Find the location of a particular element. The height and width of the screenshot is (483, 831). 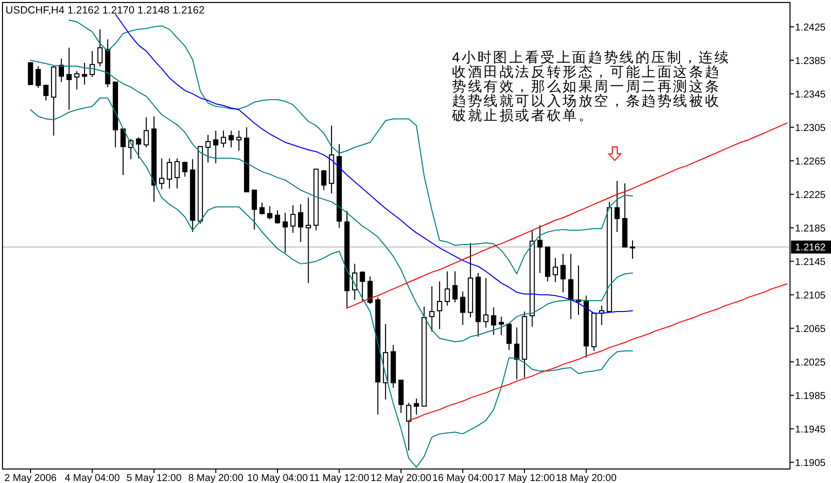

y-tick-label: 1.1905 is located at coordinates (810, 463).